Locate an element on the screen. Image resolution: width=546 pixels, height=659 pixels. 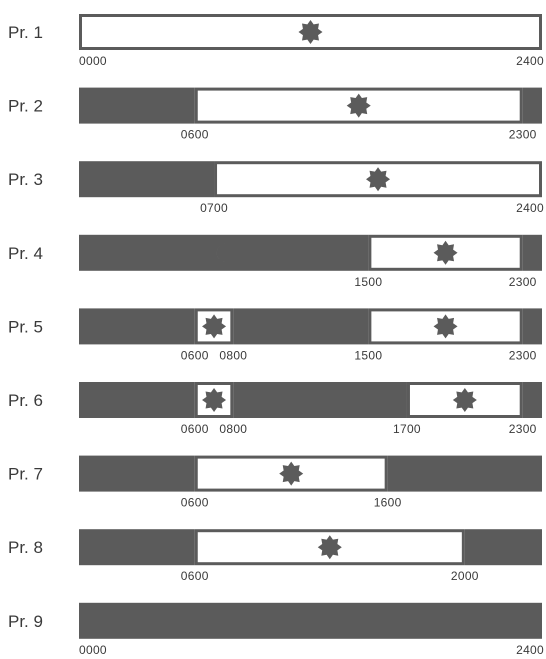
program-label: Pr. 1 is located at coordinates (25, 32).